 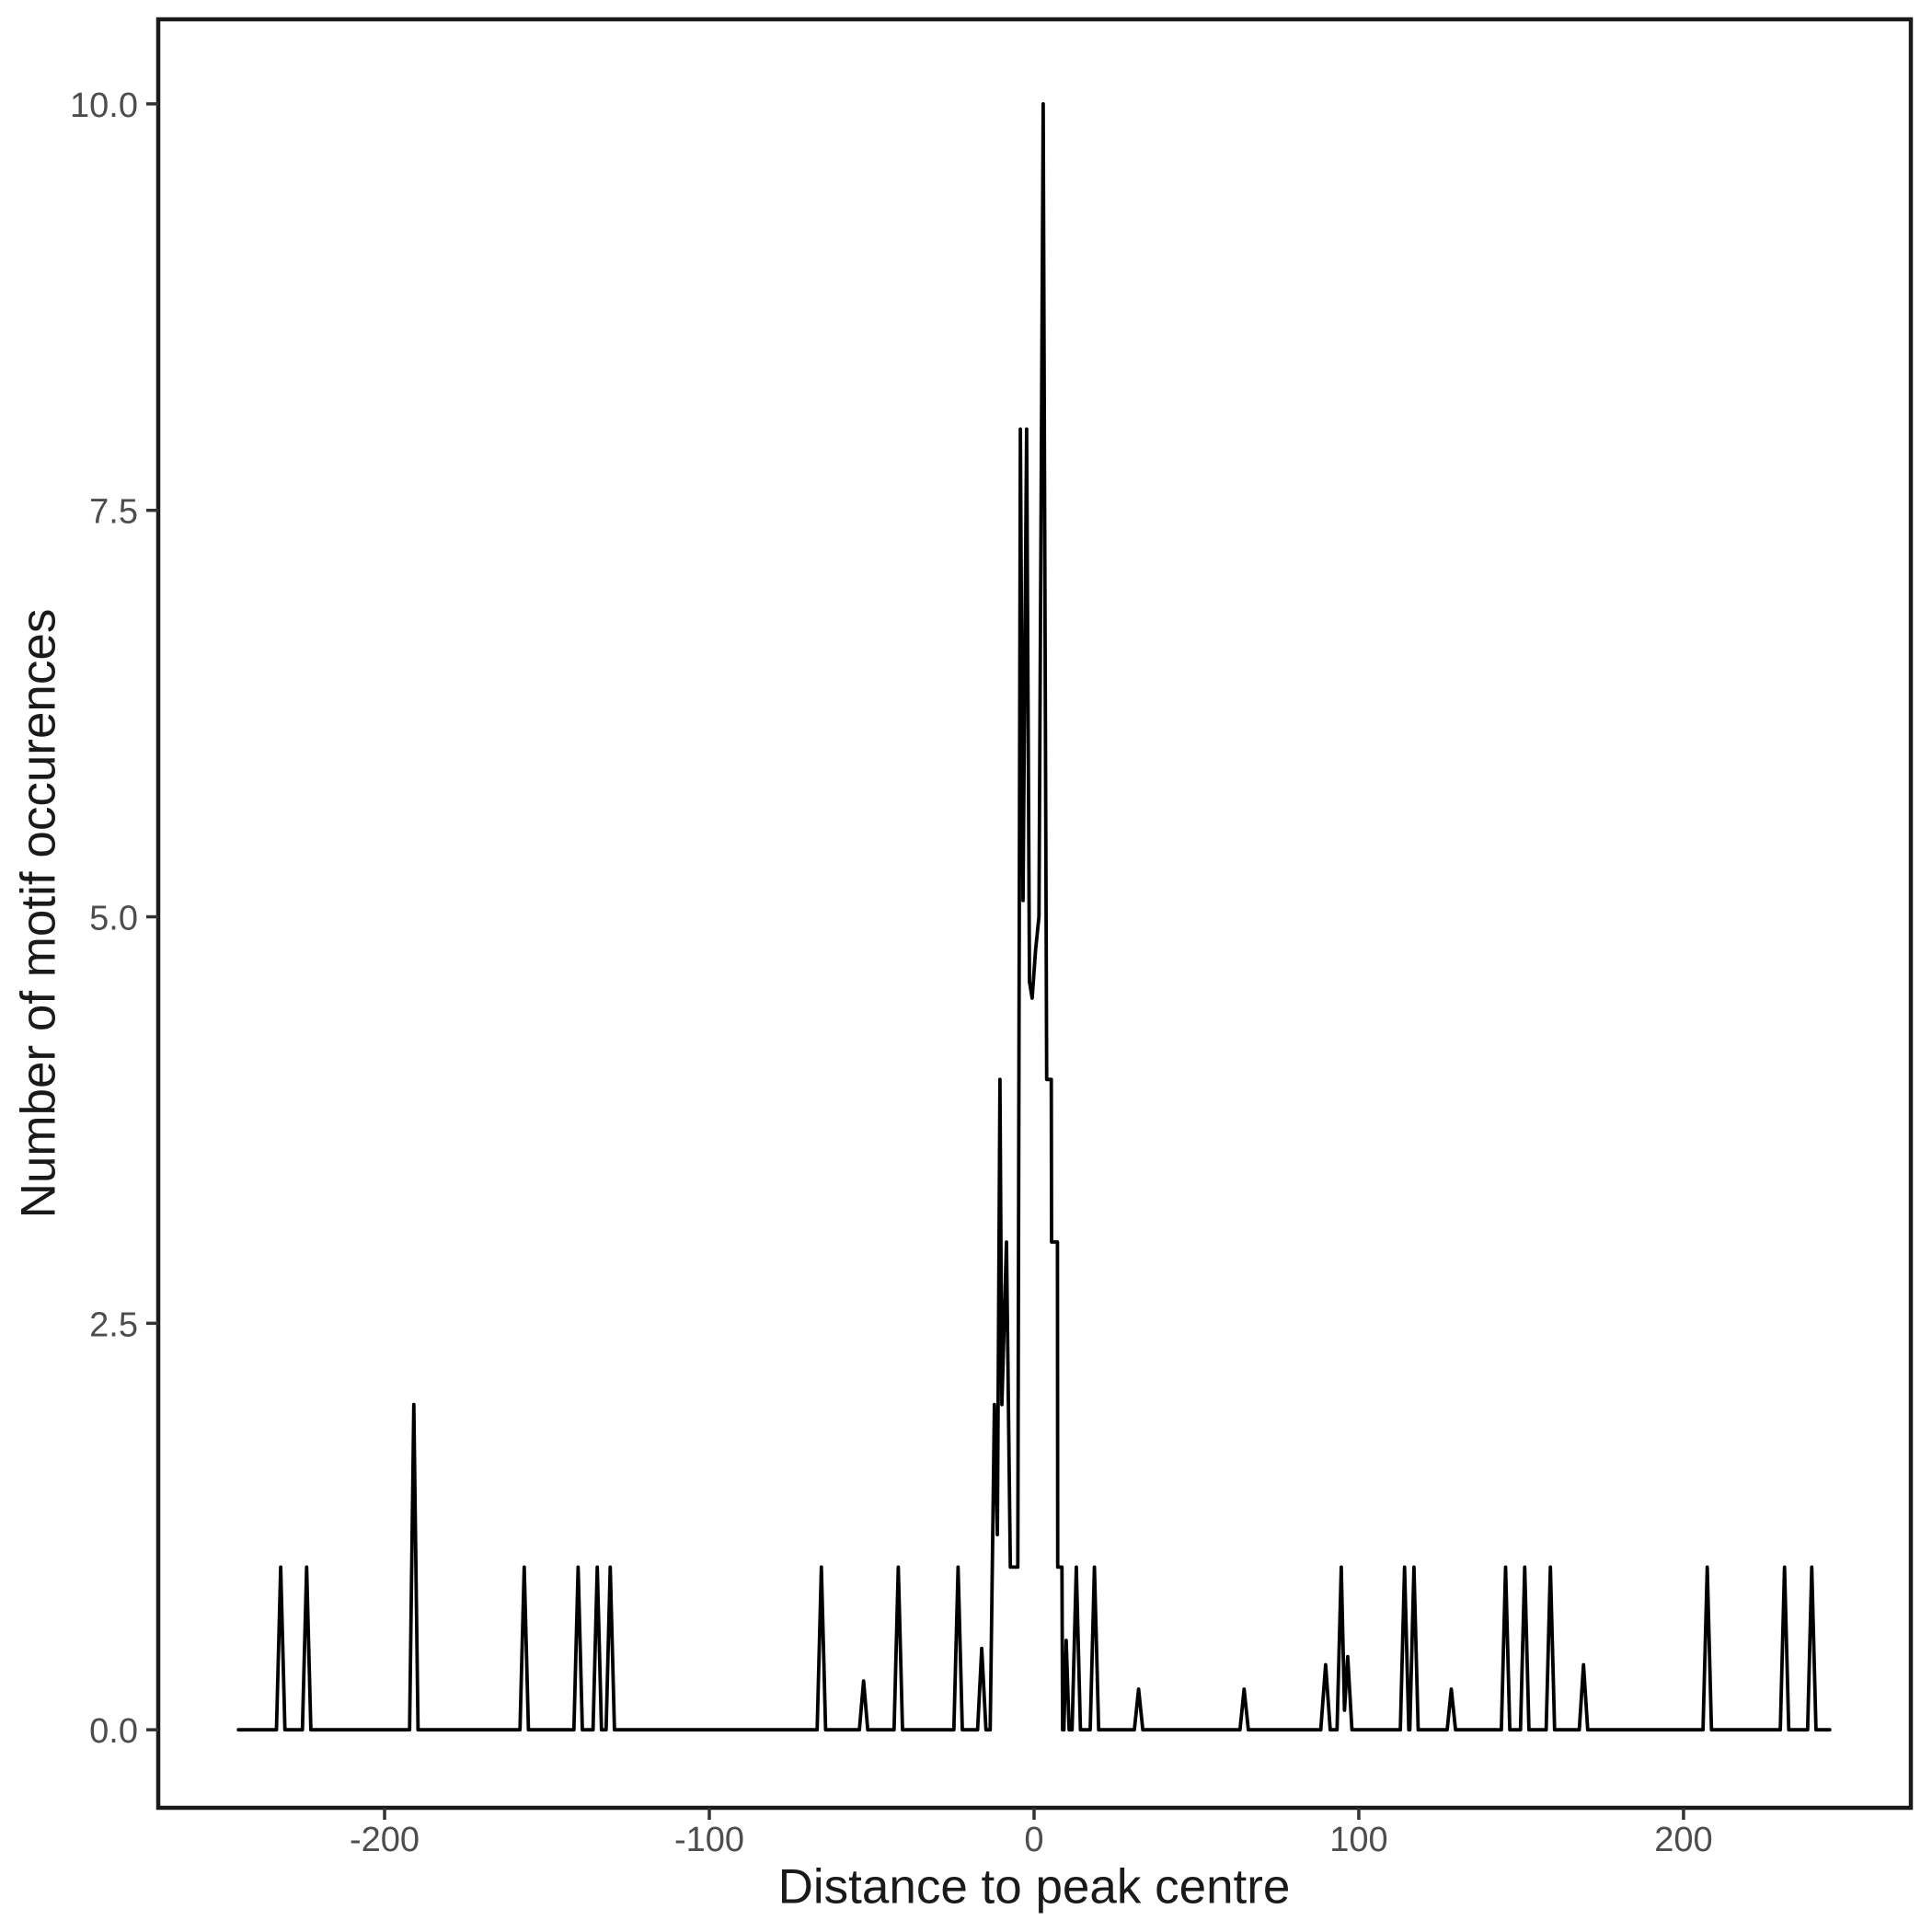 I want to click on y-axis-title: Number of motif occurences, so click(x=38, y=913).